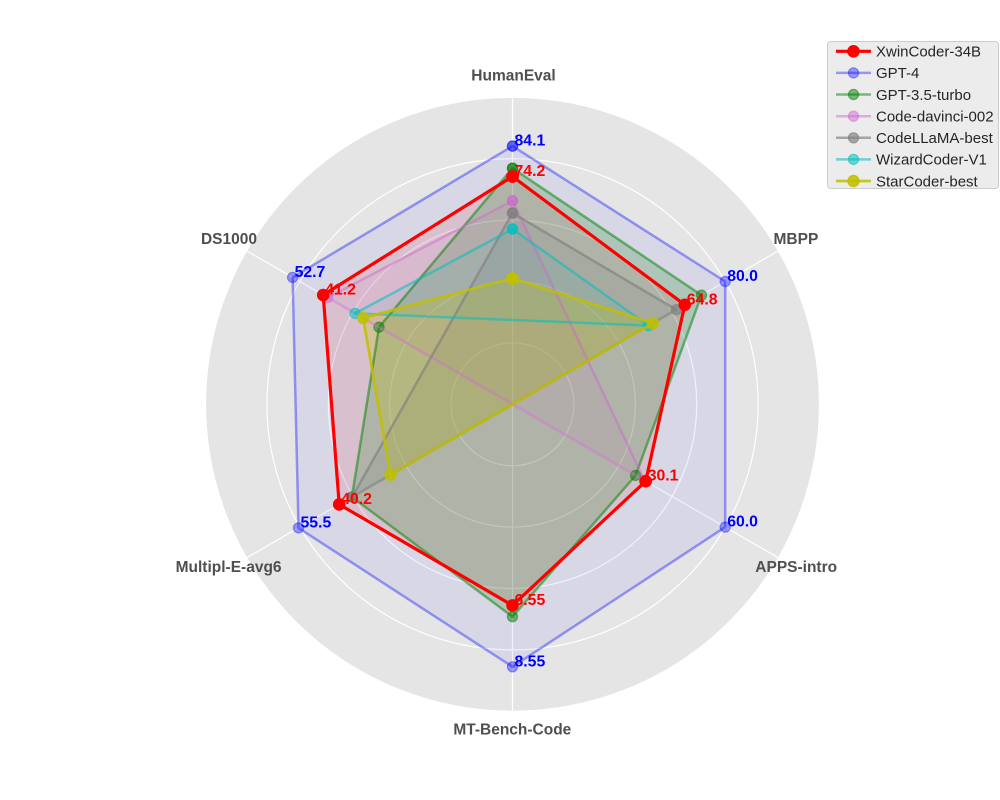 The height and width of the screenshot is (800, 1000). What do you see at coordinates (530, 171) in the screenshot?
I see `svg-text: 74.2` at bounding box center [530, 171].